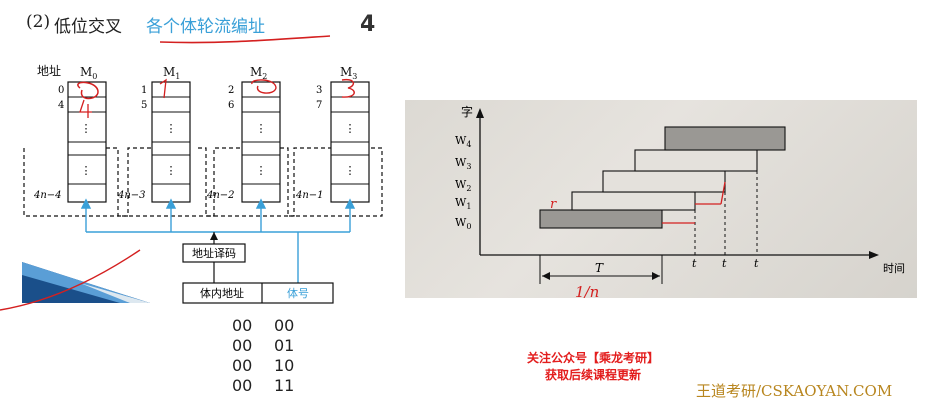  I want to click on addr-1: 1, so click(144, 90).